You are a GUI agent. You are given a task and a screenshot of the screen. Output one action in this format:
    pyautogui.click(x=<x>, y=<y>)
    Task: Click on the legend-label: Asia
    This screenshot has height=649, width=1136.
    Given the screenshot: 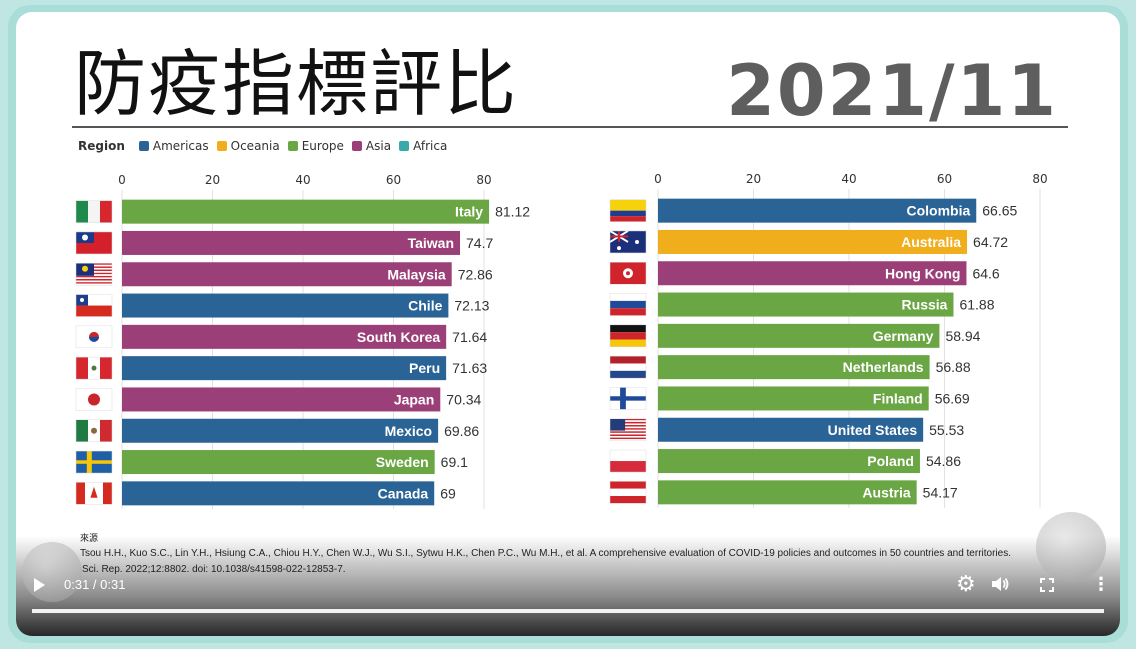 What is the action you would take?
    pyautogui.click(x=378, y=146)
    